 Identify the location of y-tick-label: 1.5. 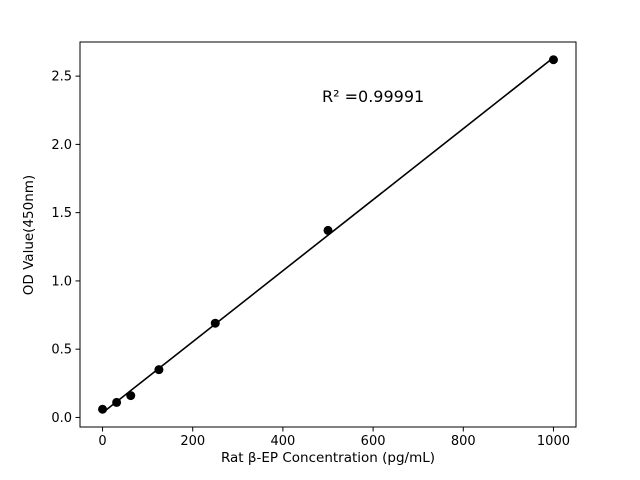
(61, 213).